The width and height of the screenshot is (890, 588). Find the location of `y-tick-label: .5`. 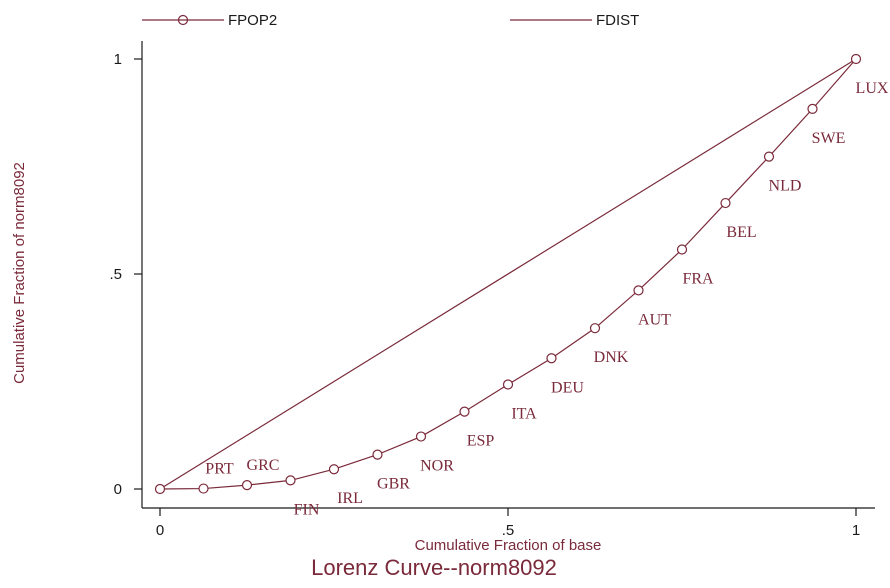

y-tick-label: .5 is located at coordinates (115, 274).